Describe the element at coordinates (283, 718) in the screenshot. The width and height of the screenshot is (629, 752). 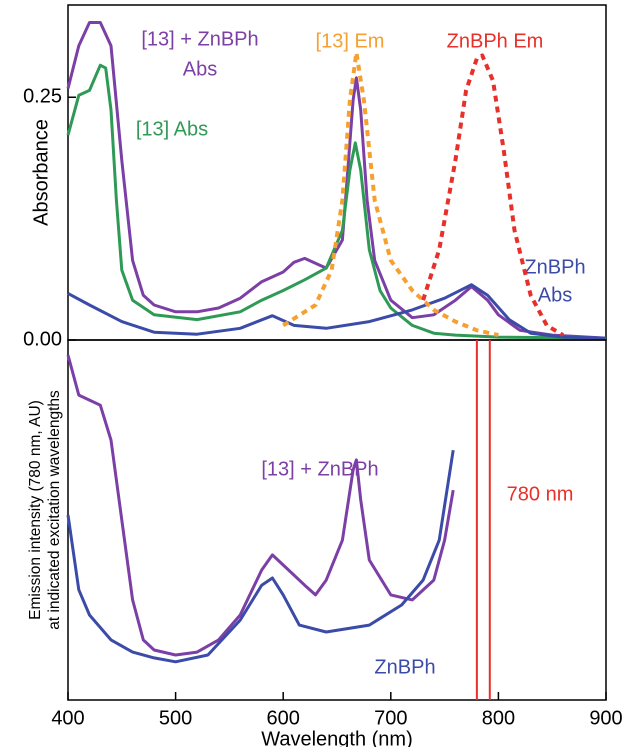
I see `x-tick-label: 600` at that location.